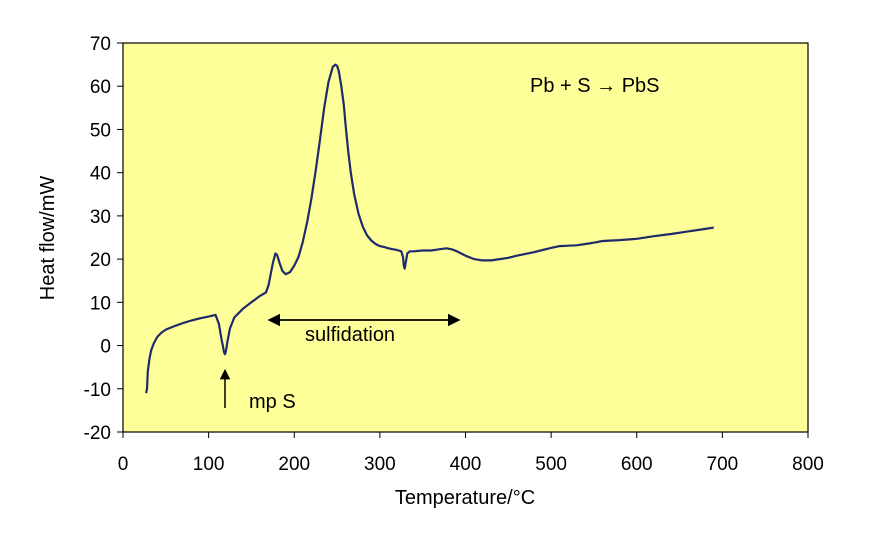 Image resolution: width=870 pixels, height=541 pixels. Describe the element at coordinates (100, 217) in the screenshot. I see `y-tick-label: 30` at that location.